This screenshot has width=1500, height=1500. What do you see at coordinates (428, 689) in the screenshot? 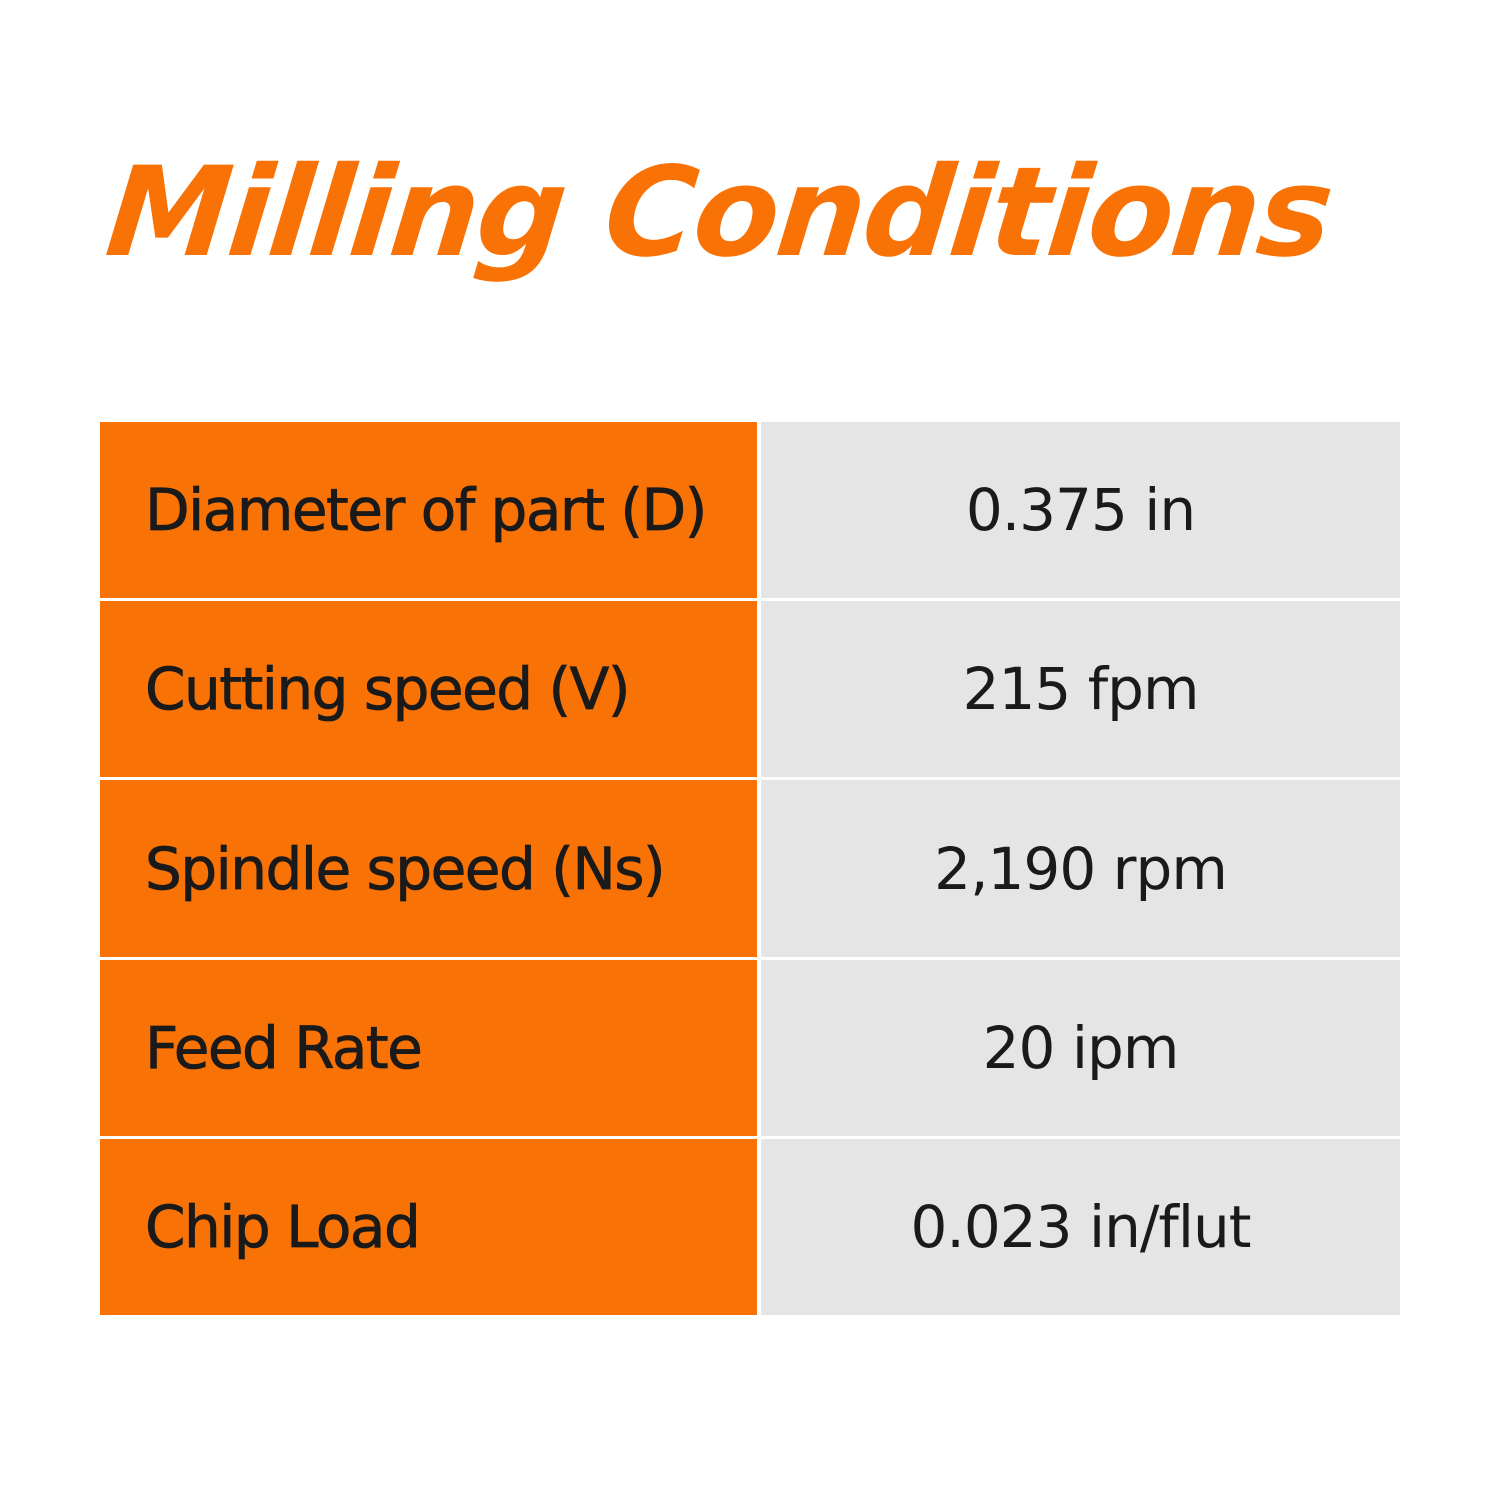
I see `row-label: Cutting speed (V)` at bounding box center [428, 689].